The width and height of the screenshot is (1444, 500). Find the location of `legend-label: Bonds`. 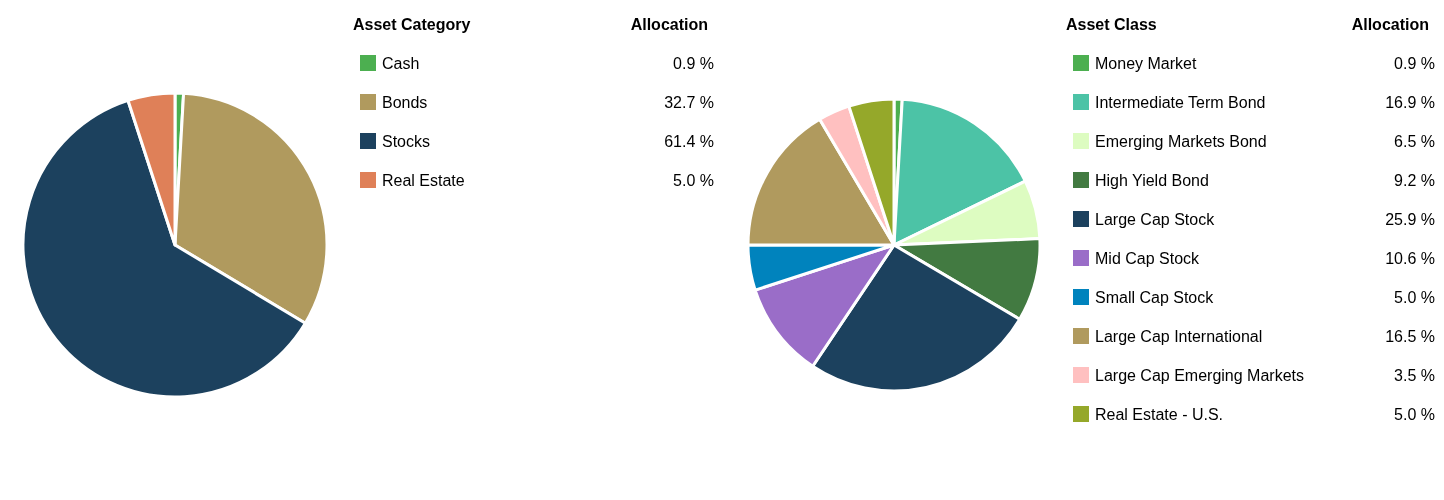

legend-label: Bonds is located at coordinates (405, 102).